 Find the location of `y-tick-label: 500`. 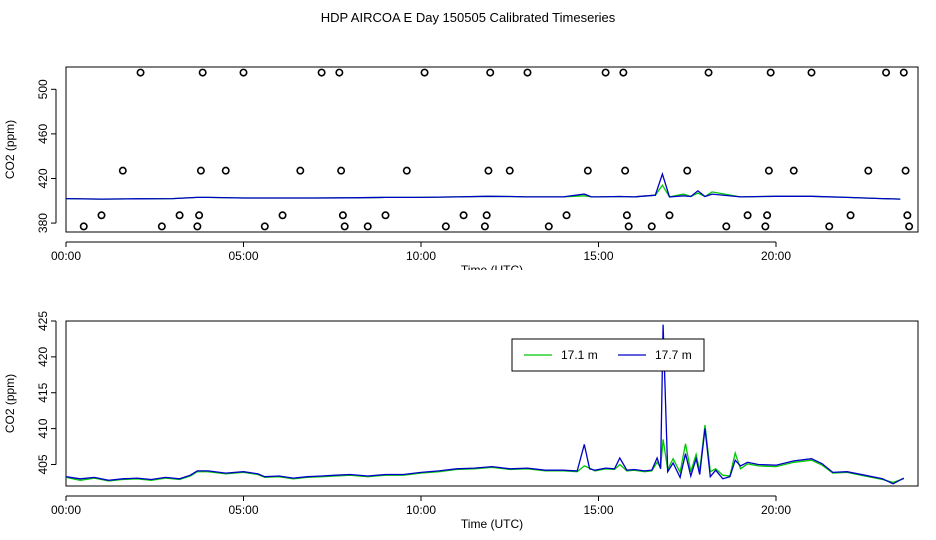

y-tick-label: 500 is located at coordinates (43, 89).